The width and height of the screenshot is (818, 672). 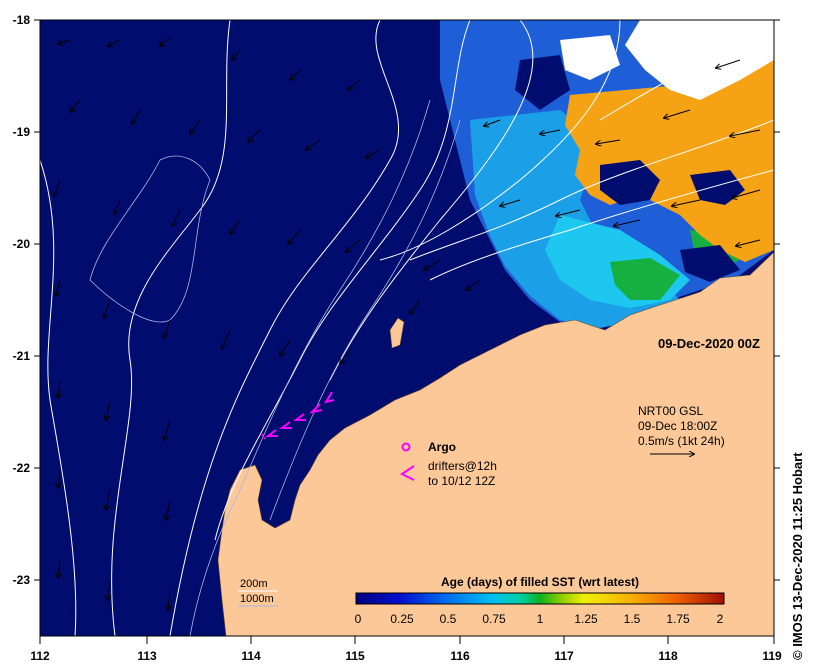 I want to click on credit-text: © IMOS 13-Dec-2020 11:25 Hobart, so click(x=797, y=556).